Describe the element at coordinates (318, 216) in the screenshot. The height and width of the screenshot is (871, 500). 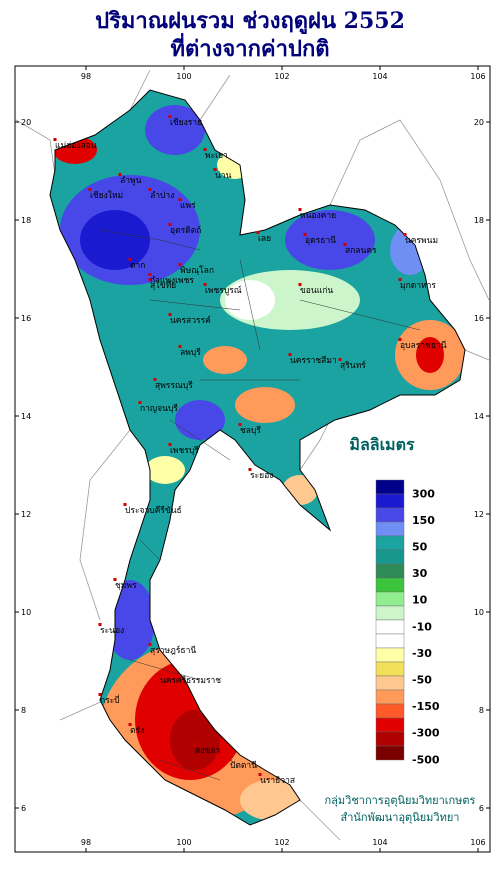
I see `place-label: หนองคาย` at that location.